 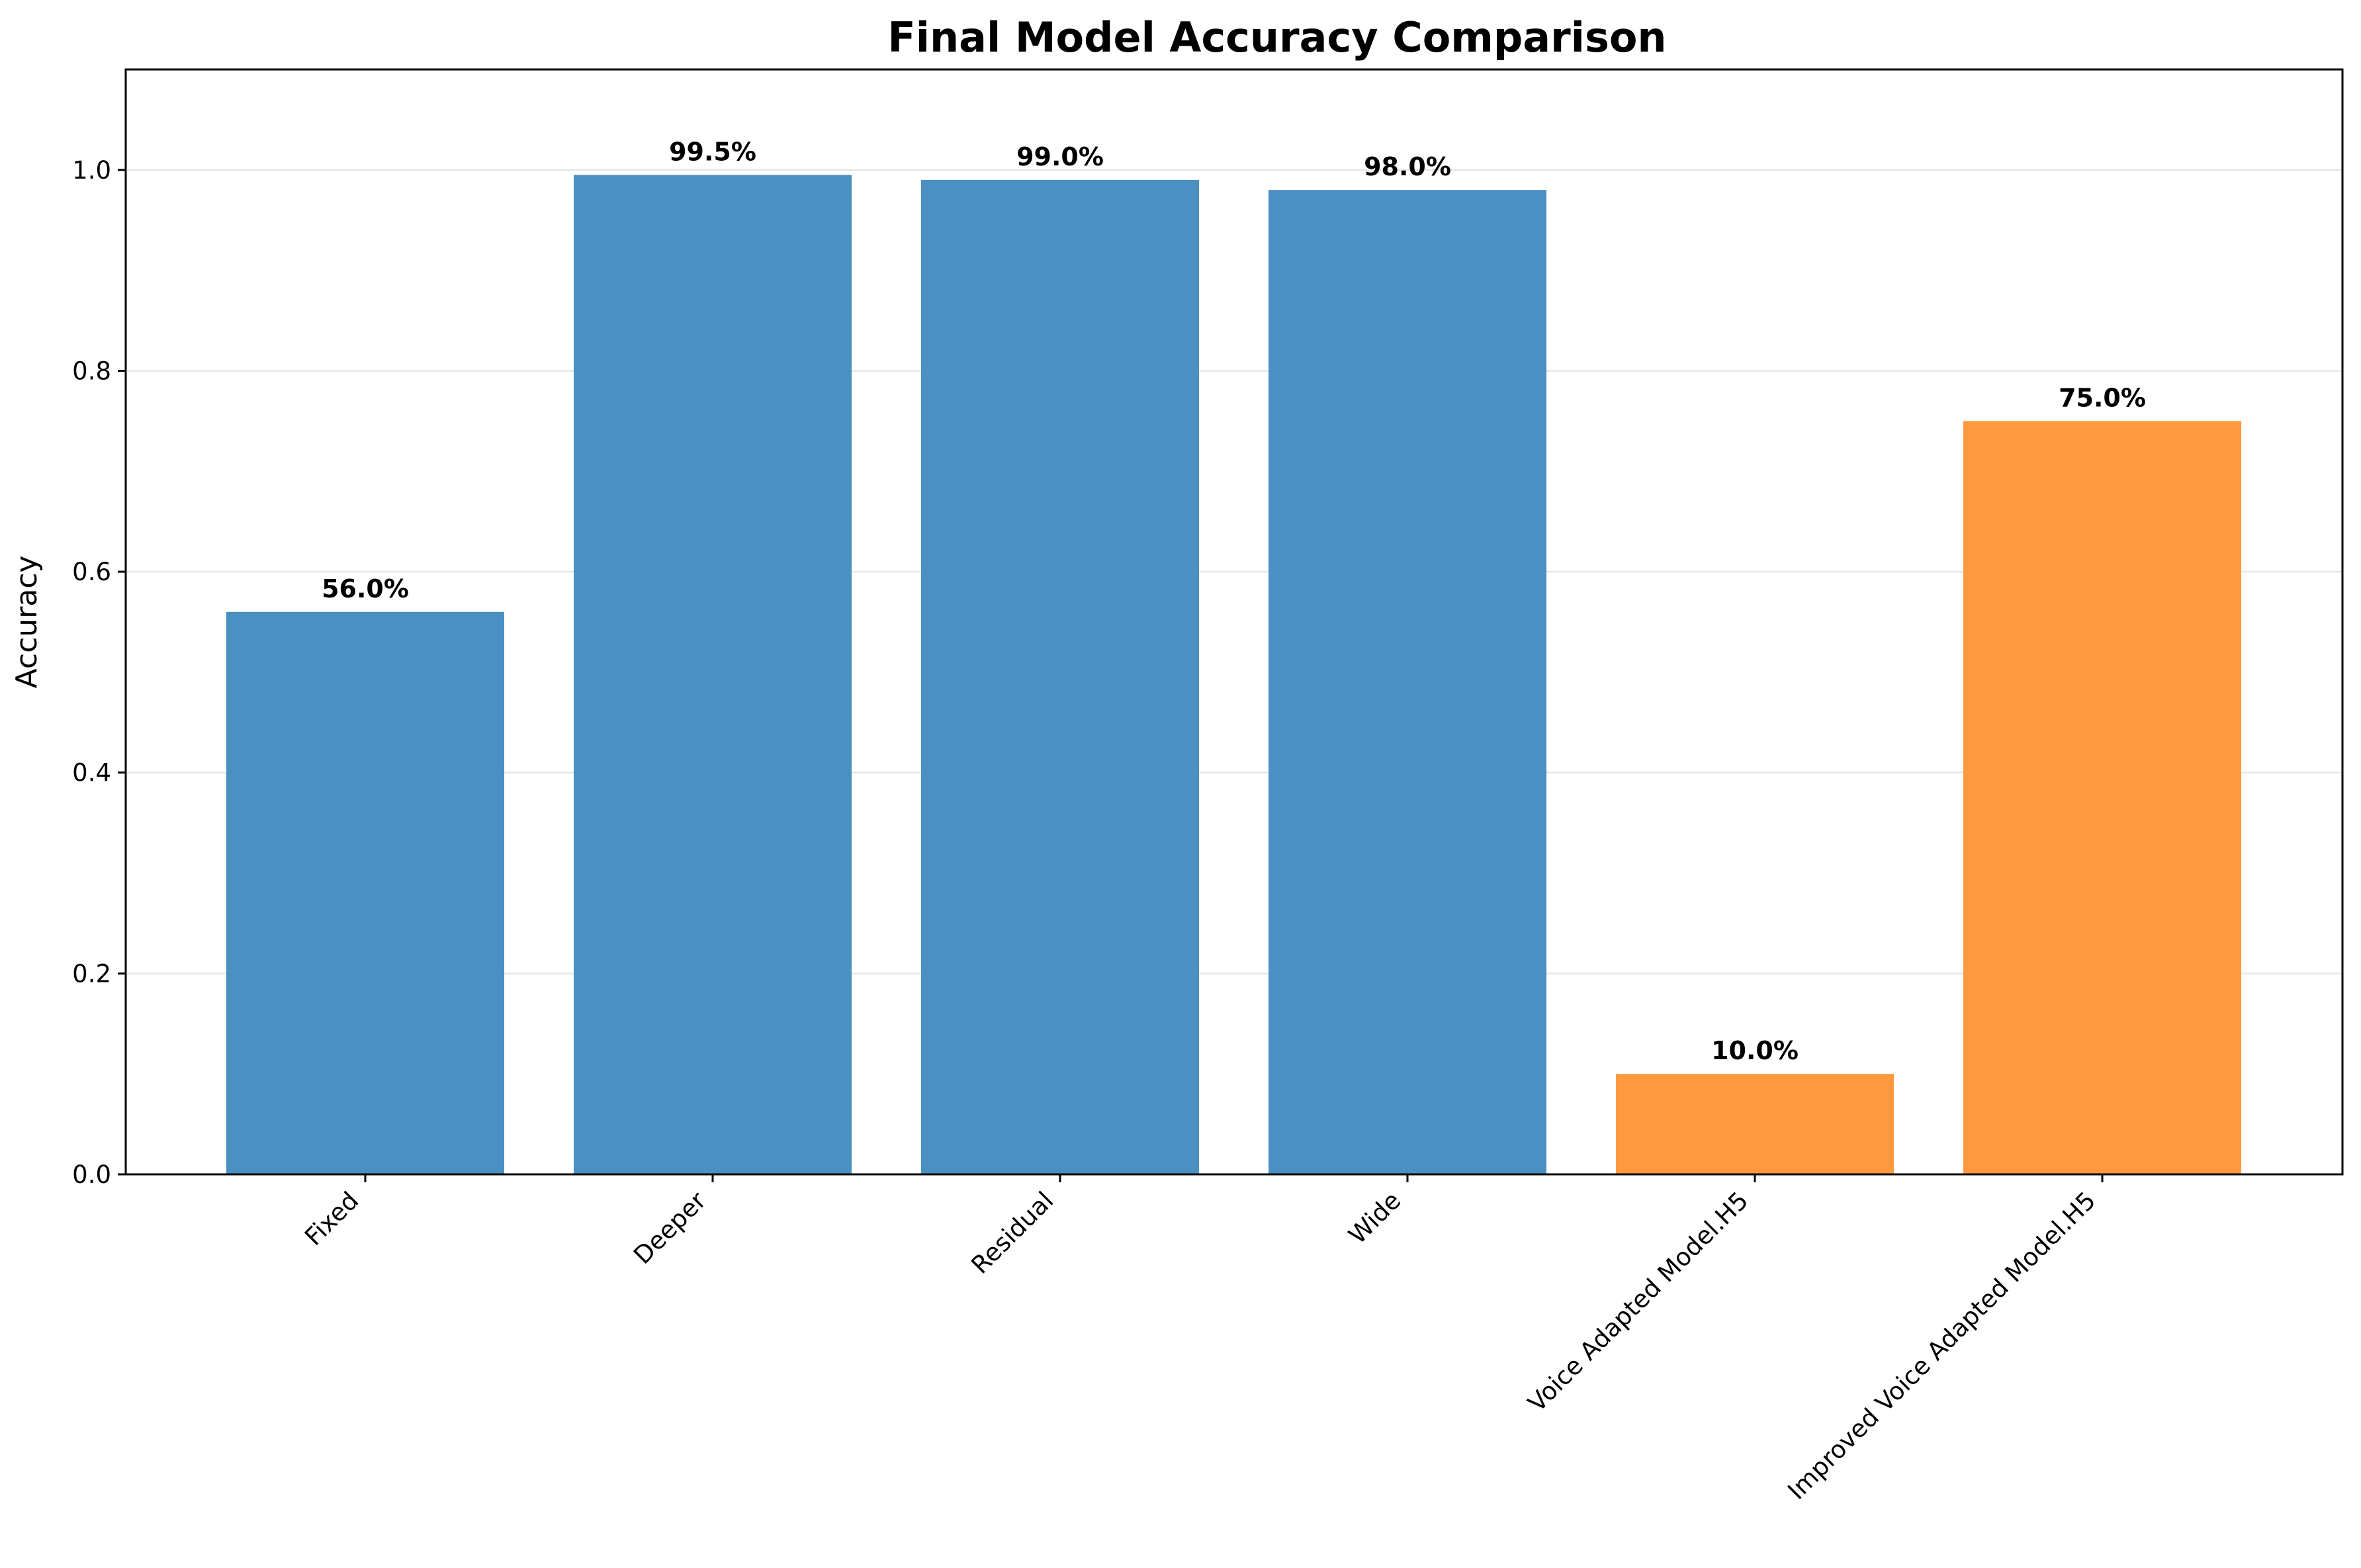 I want to click on x-tick-label: Improved Voice Adapted Model.H5, so click(x=1941, y=1345).